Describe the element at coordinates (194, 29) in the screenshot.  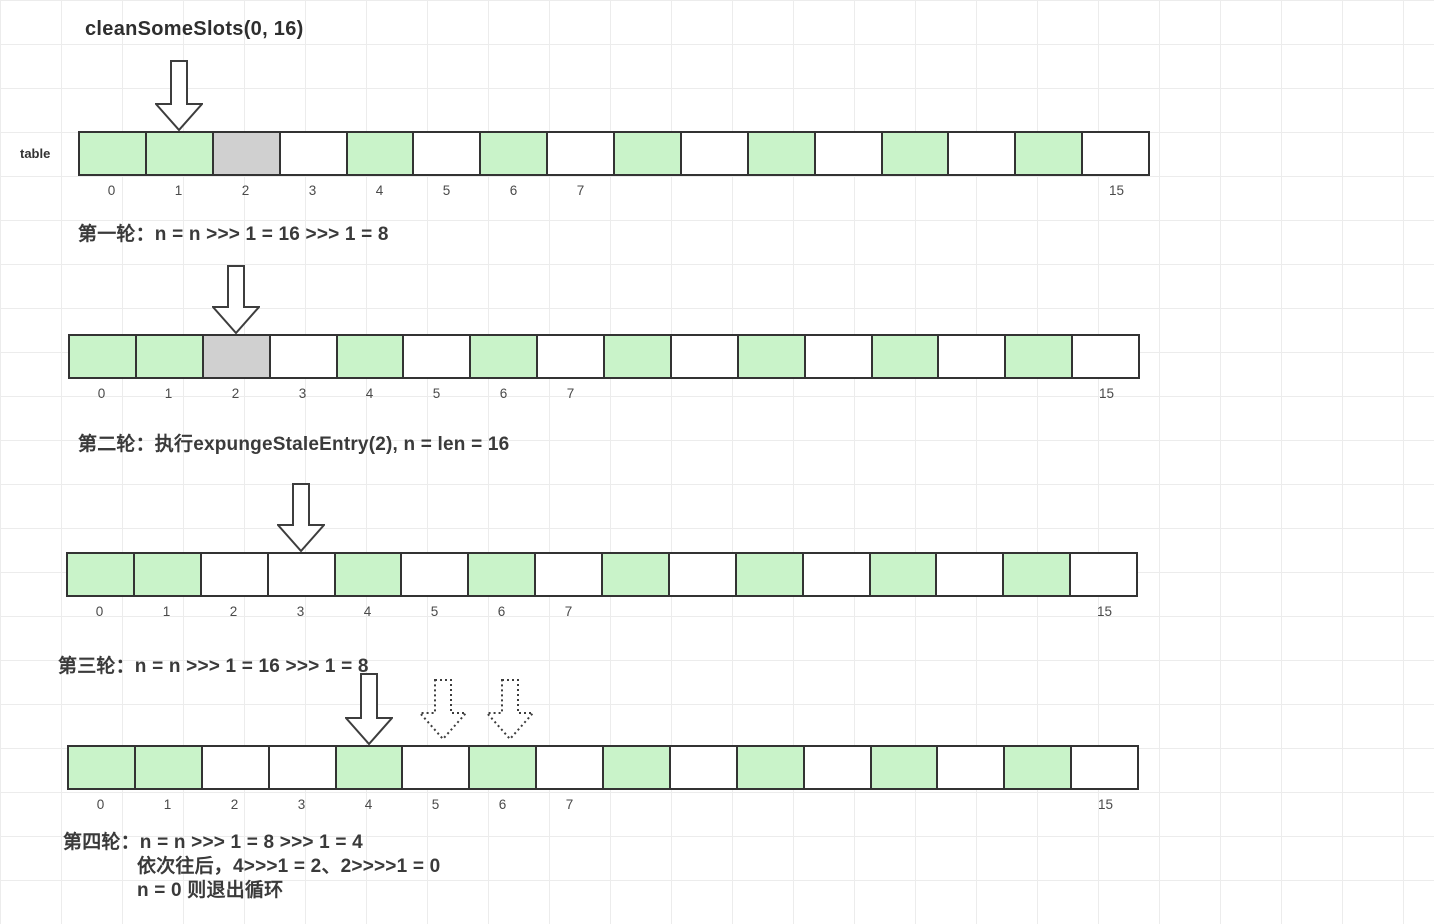
I see `diagram-title: cleanSomeSlots(0, 16)` at that location.